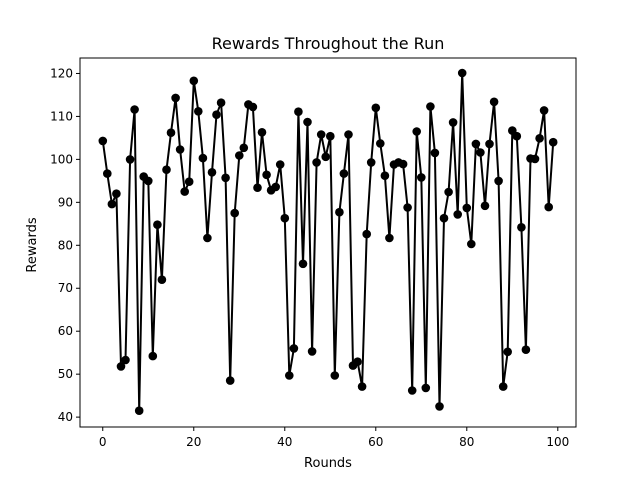  Describe the element at coordinates (65, 417) in the screenshot. I see `y-tick-label: 40` at that location.